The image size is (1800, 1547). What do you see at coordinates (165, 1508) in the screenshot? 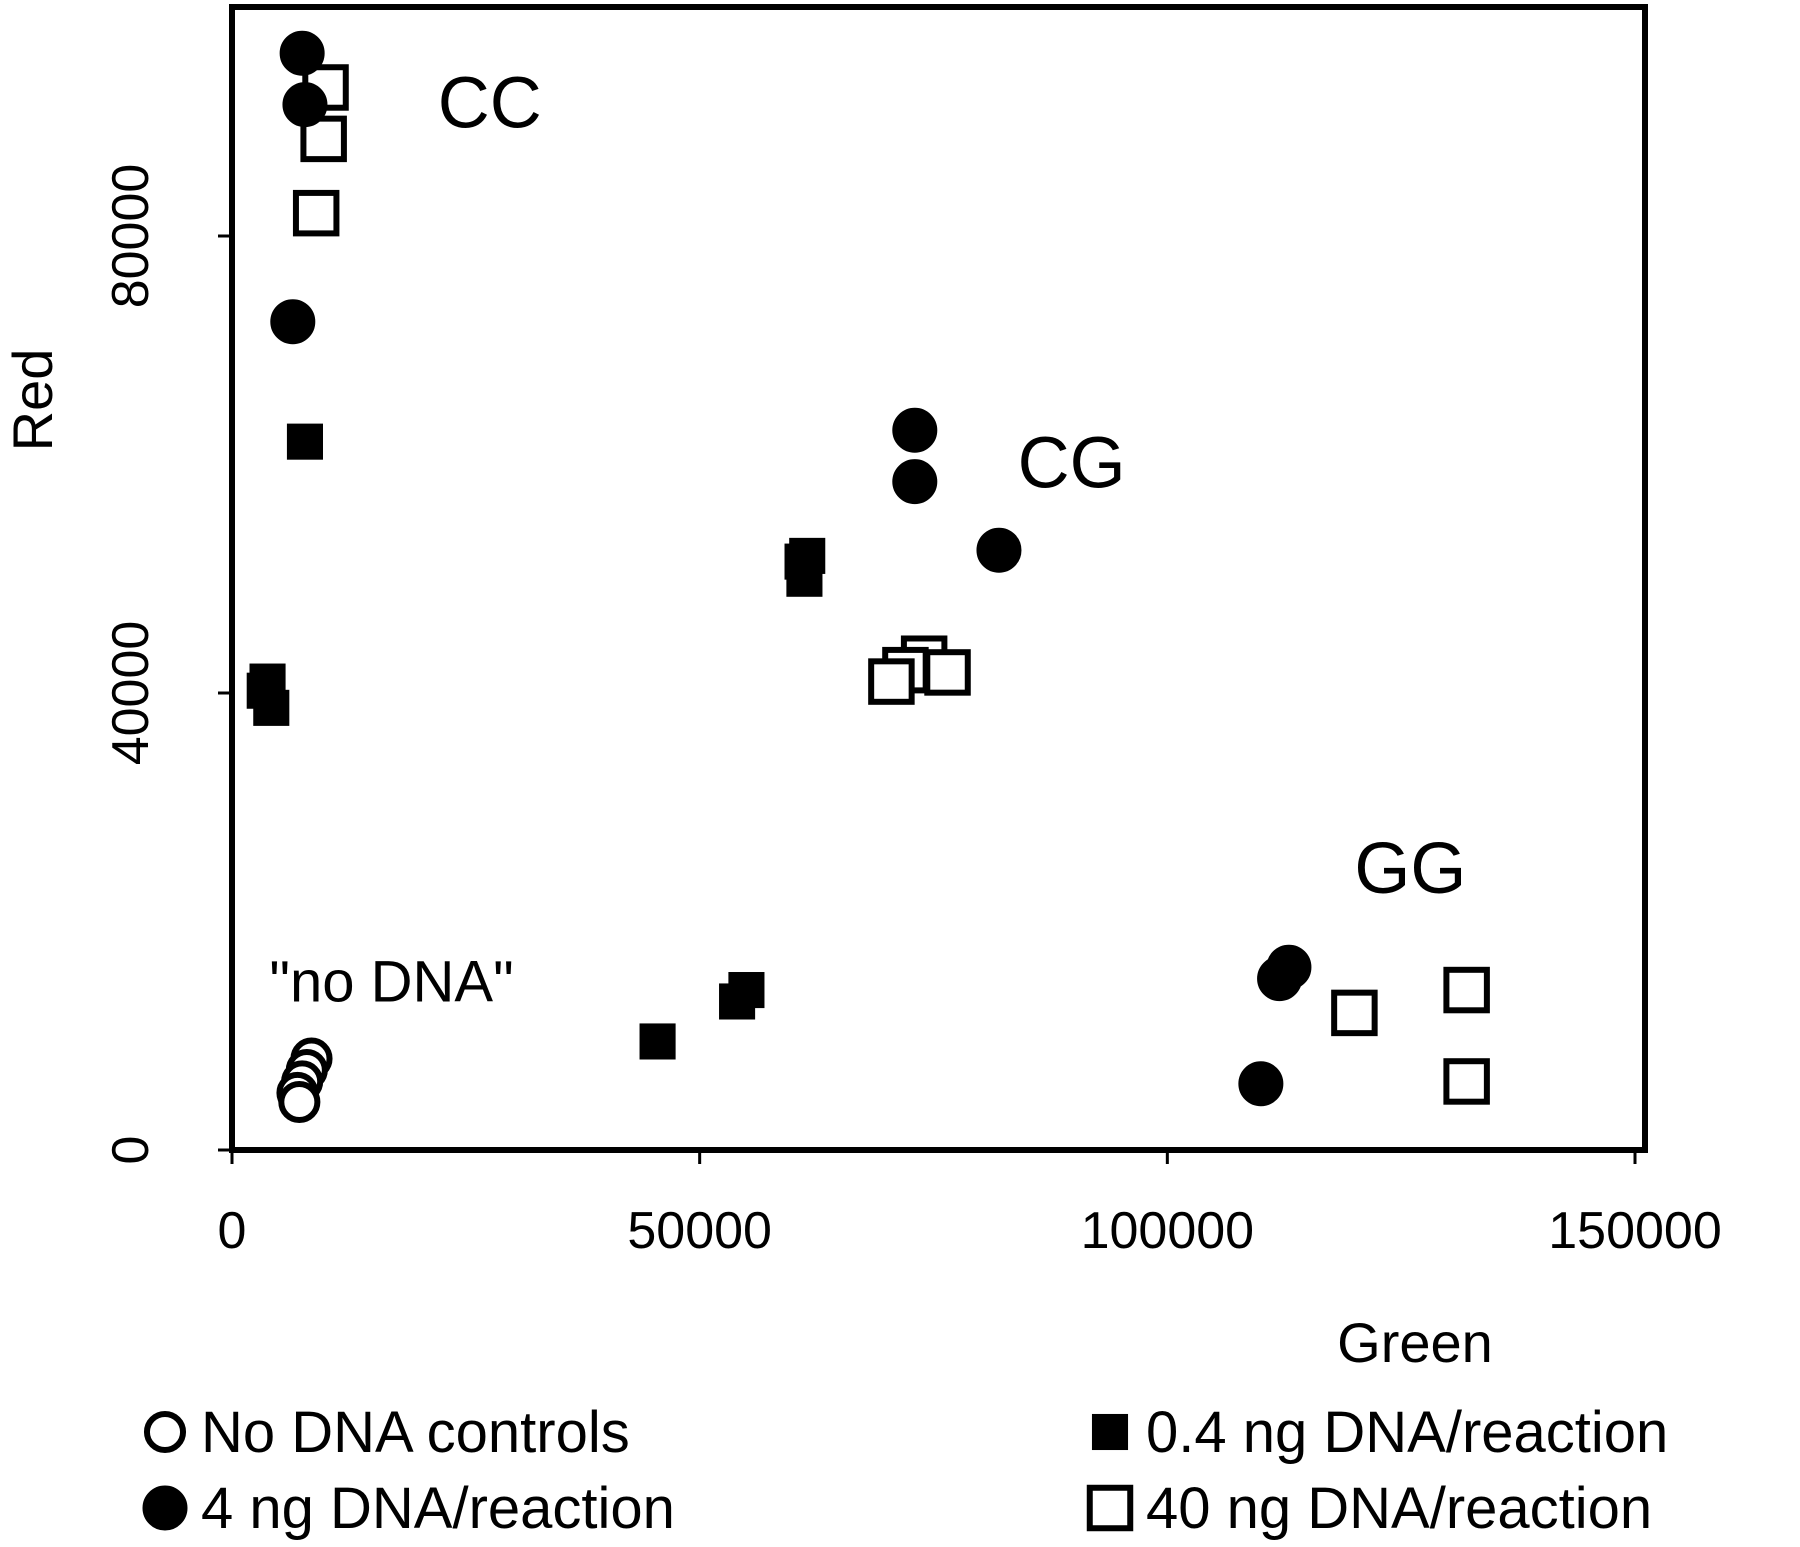
I see `legend-marker-filled-circle` at bounding box center [165, 1508].